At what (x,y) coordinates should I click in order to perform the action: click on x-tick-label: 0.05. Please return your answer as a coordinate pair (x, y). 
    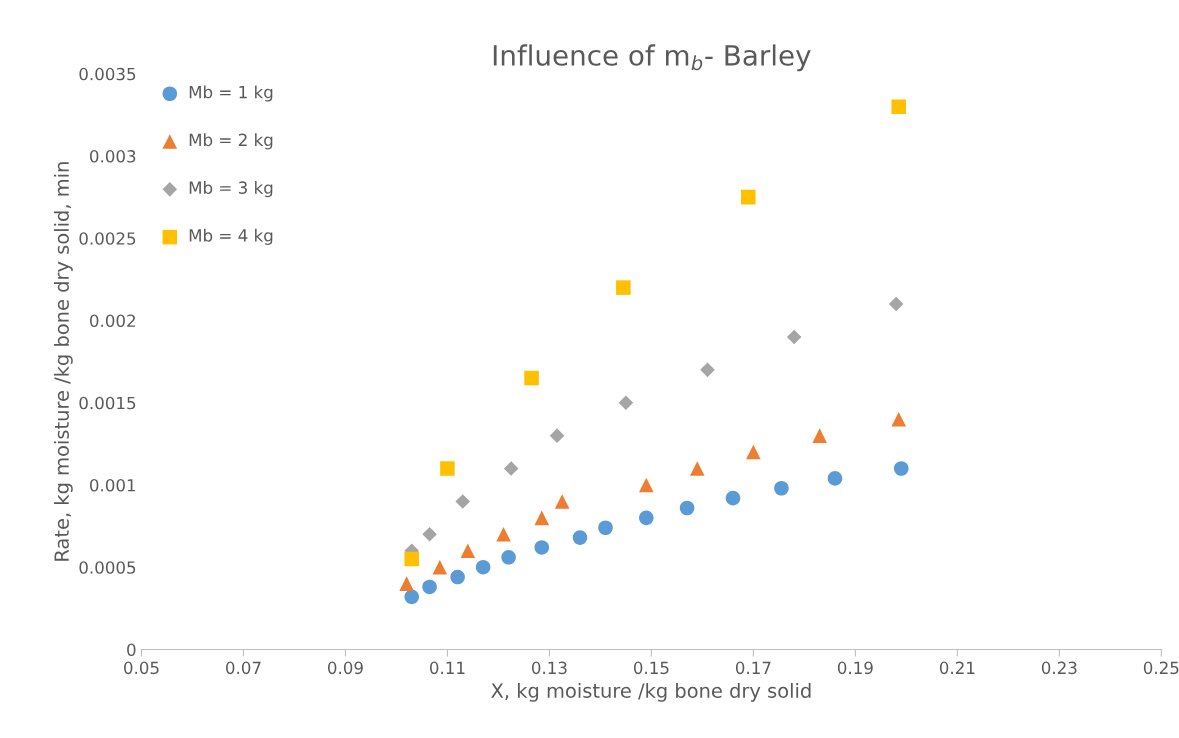
    Looking at the image, I should click on (141, 668).